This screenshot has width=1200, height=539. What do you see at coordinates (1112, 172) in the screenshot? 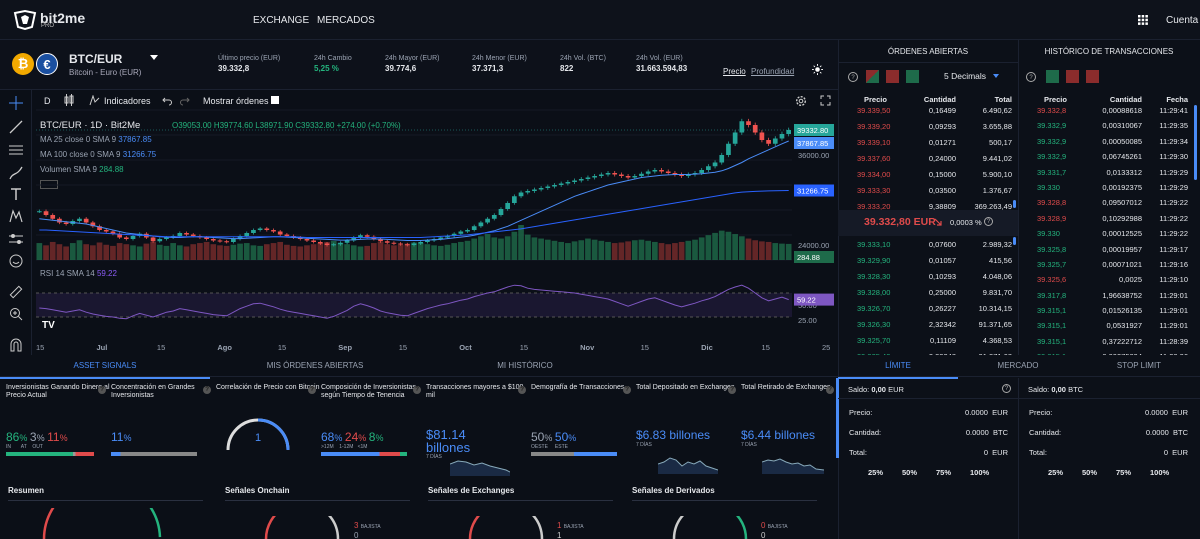
I see `hist-row: 39.331,7 0,0133312 11:29:29` at bounding box center [1112, 172].